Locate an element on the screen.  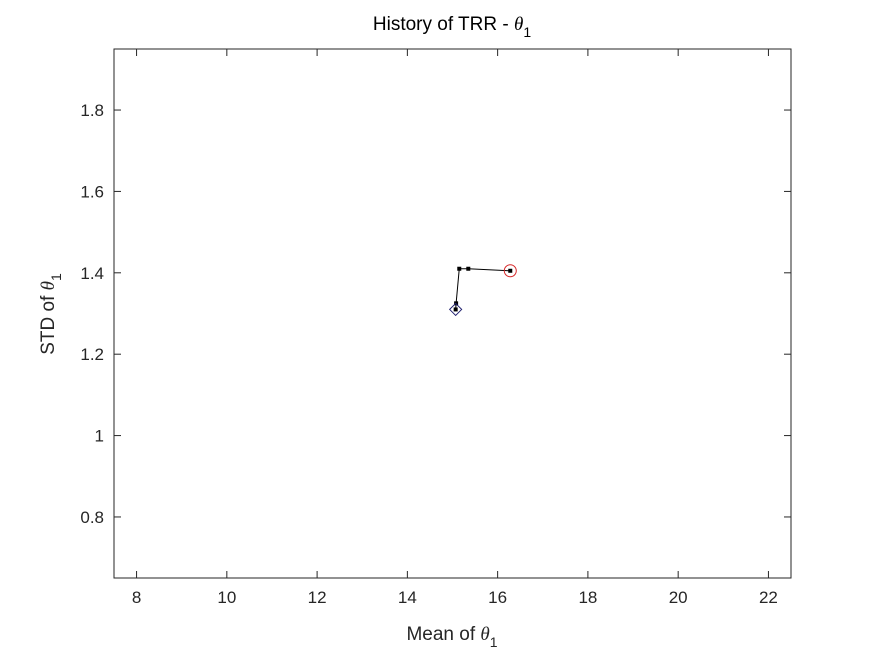
x-tick-label: 10 is located at coordinates (226, 597).